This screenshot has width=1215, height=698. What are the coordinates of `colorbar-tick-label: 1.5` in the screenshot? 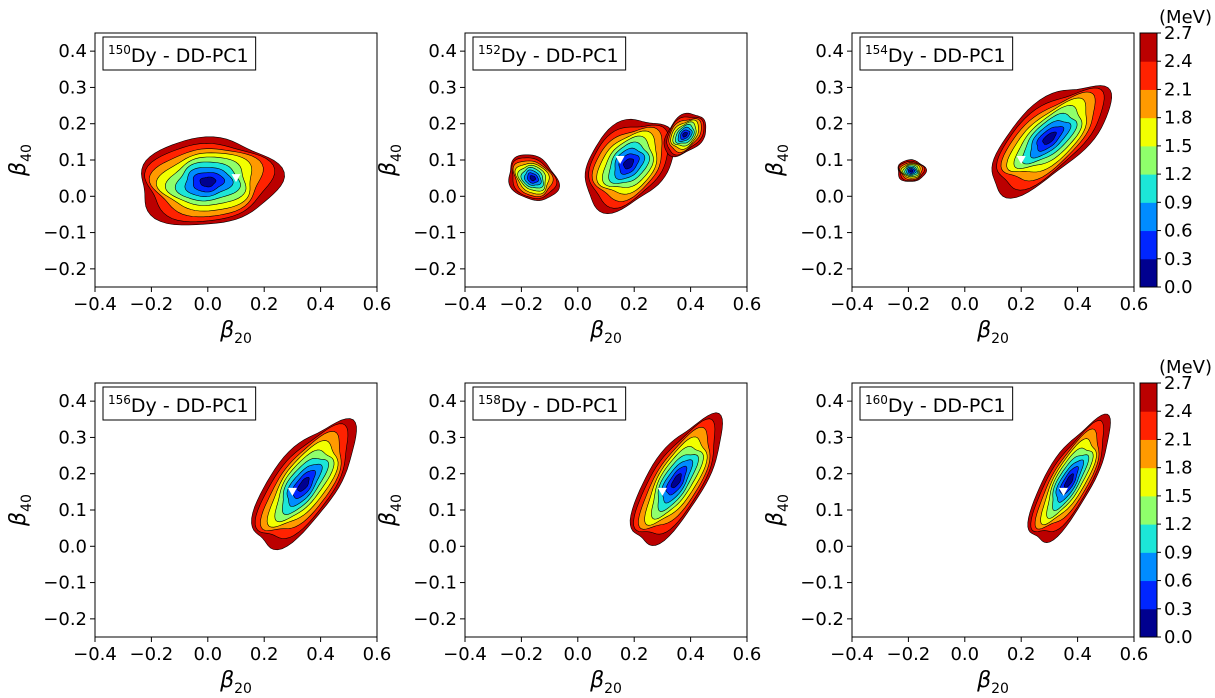 It's located at (1178, 146).